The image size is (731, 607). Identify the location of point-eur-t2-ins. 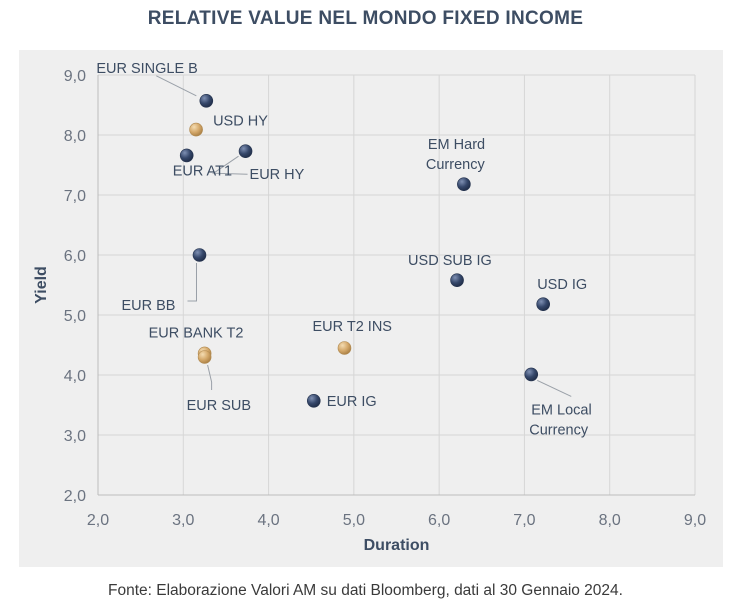
(344, 348).